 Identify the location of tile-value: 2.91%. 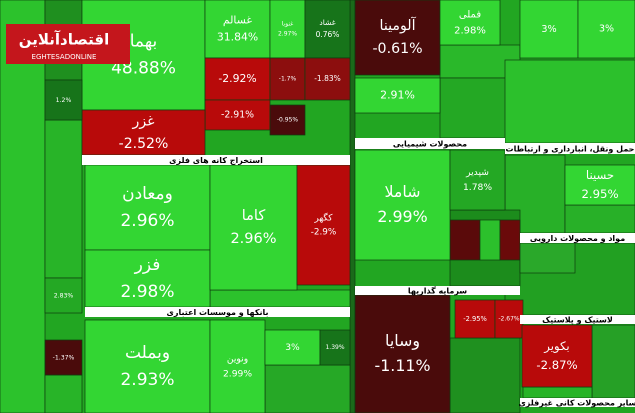
(397, 95).